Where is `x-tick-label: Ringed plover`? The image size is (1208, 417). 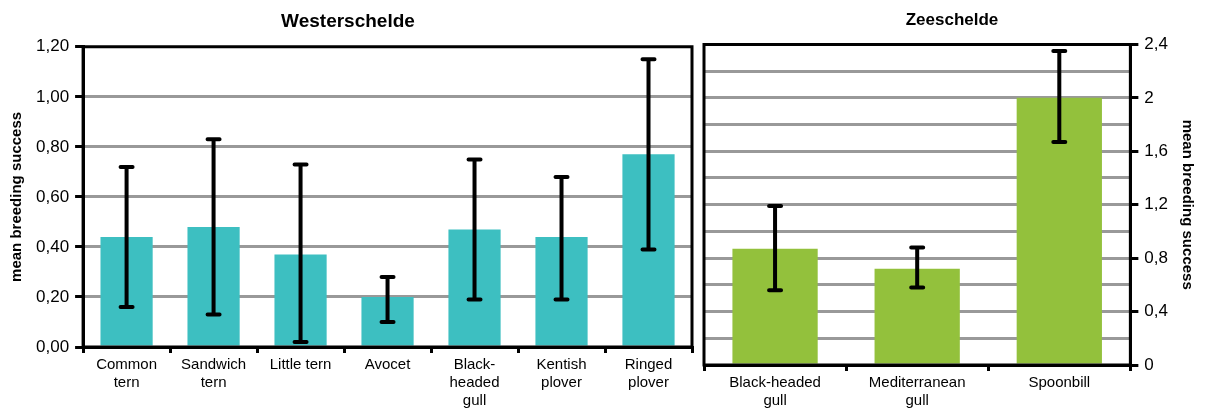 x-tick-label: Ringed plover is located at coordinates (648, 373).